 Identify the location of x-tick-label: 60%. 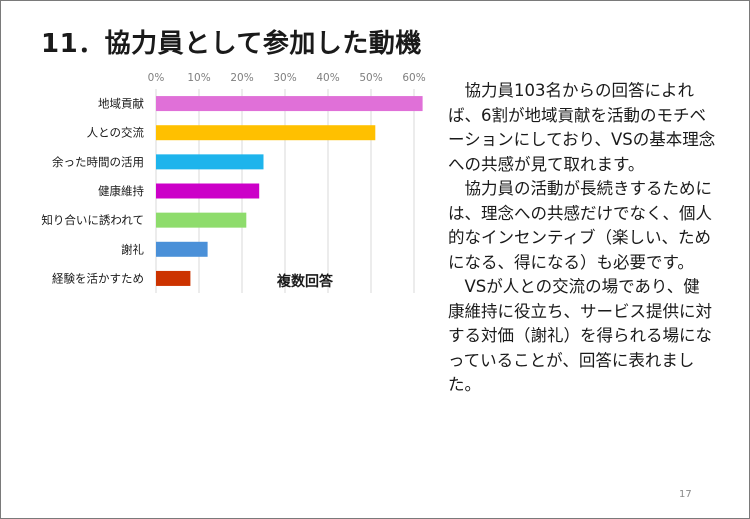
(413, 78).